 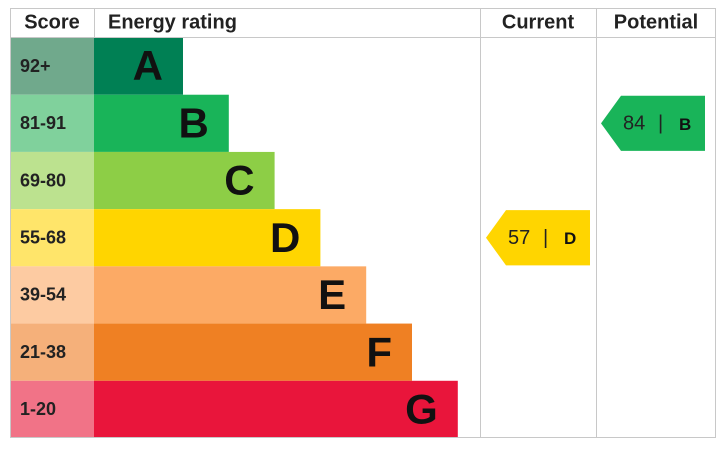 What do you see at coordinates (52, 22) in the screenshot?
I see `header-score: Score` at bounding box center [52, 22].